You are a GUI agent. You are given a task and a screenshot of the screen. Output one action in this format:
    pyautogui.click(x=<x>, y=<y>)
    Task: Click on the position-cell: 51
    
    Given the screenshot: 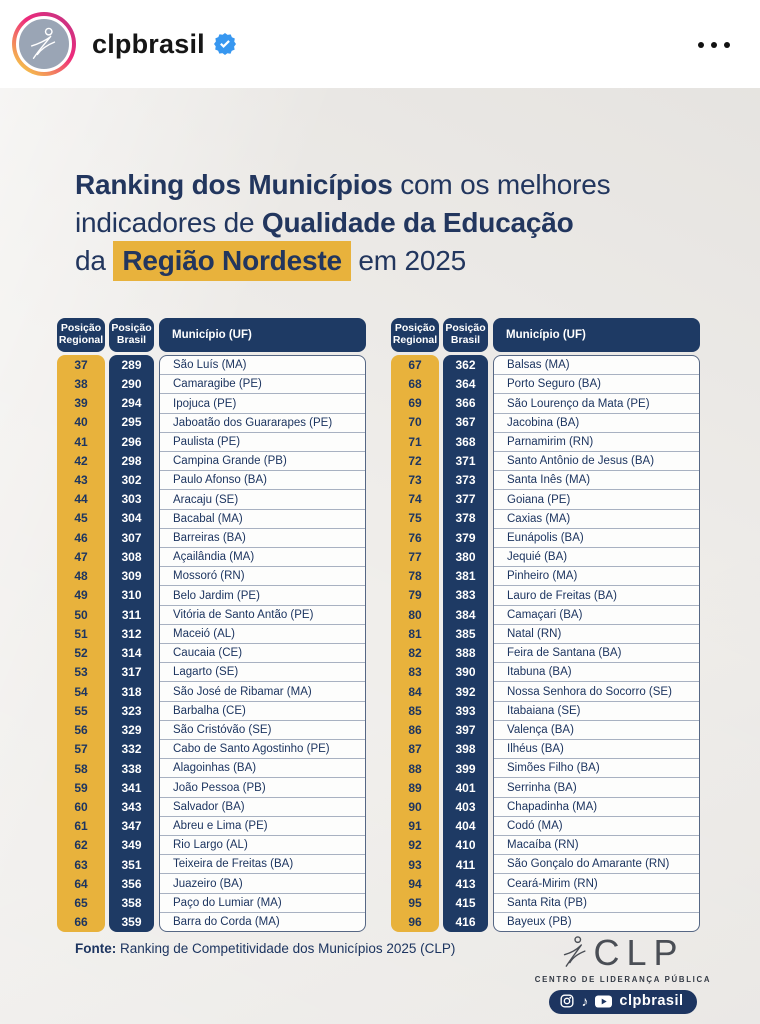 What is the action you would take?
    pyautogui.click(x=81, y=633)
    